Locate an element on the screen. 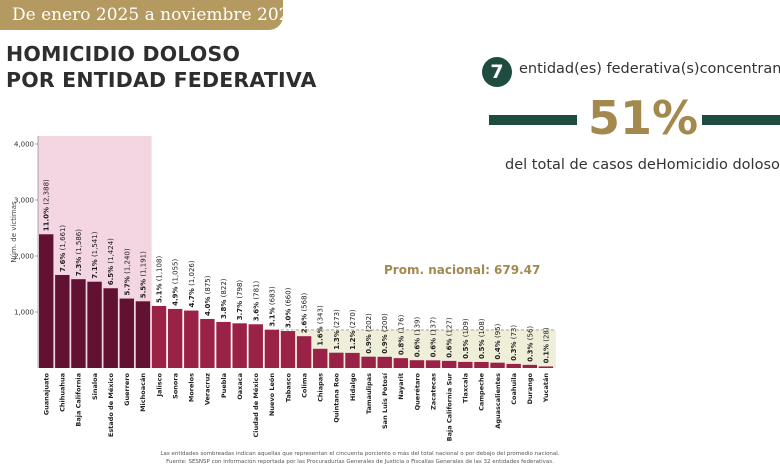  x-tick-label: Nayarit is located at coordinates (401, 386).